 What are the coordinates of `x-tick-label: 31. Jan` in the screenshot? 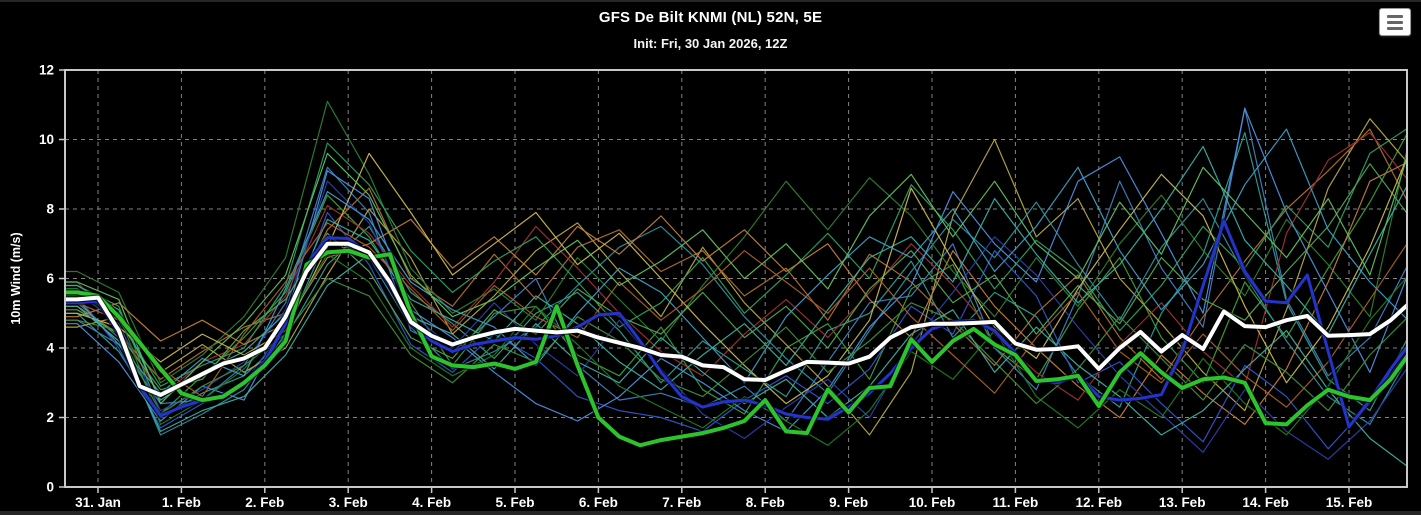 It's located at (98, 502).